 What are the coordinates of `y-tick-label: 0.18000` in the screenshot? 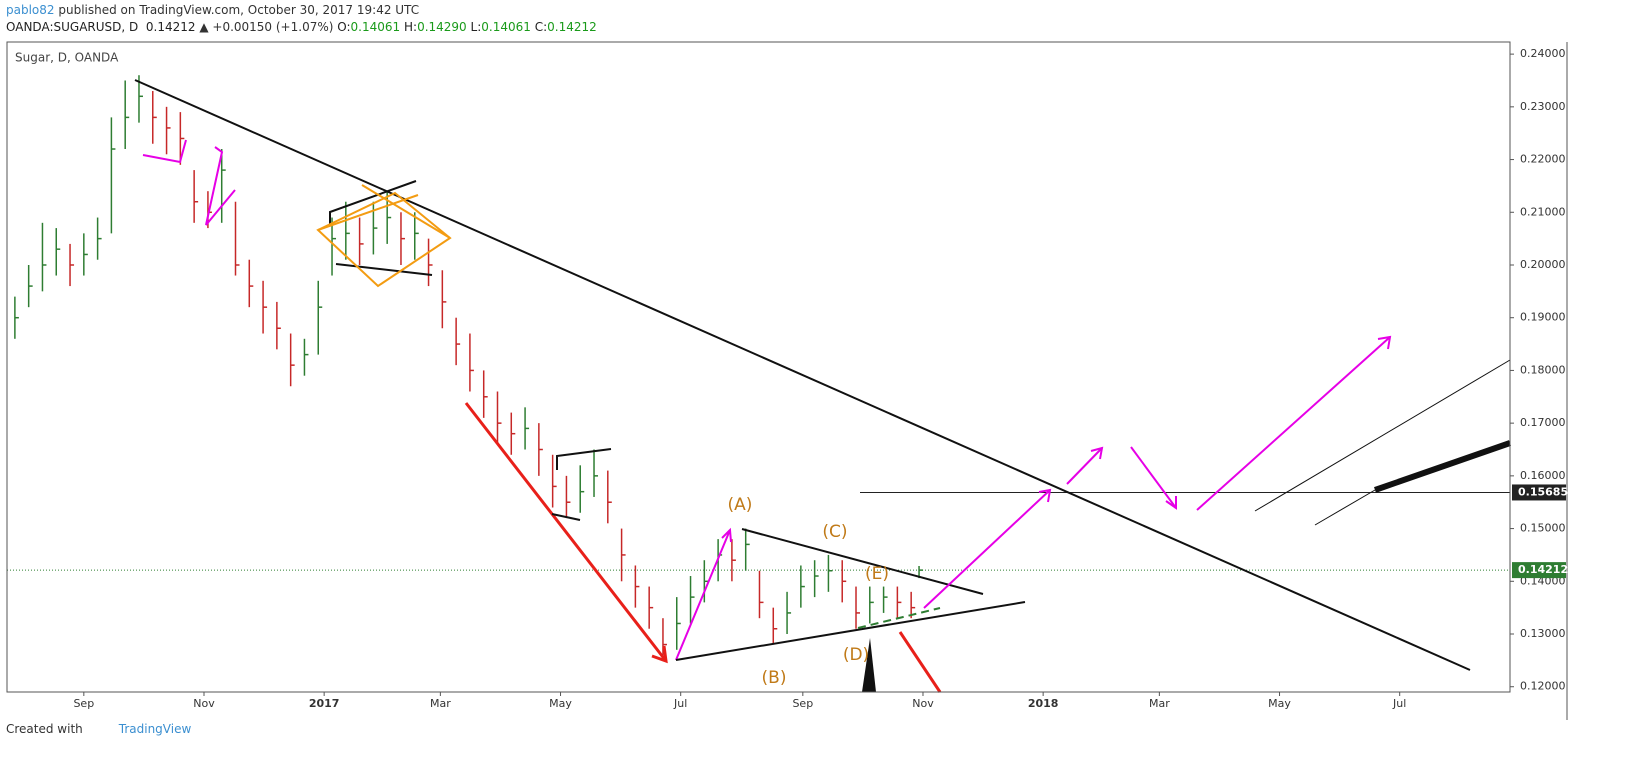 It's located at (1543, 369).